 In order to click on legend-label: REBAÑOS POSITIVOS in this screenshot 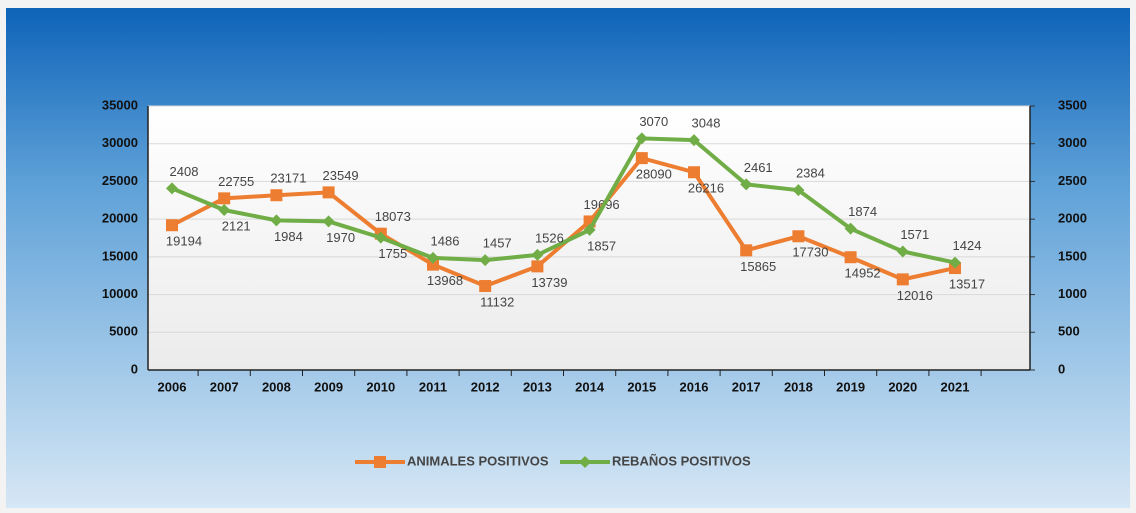, I will do `click(681, 460)`.